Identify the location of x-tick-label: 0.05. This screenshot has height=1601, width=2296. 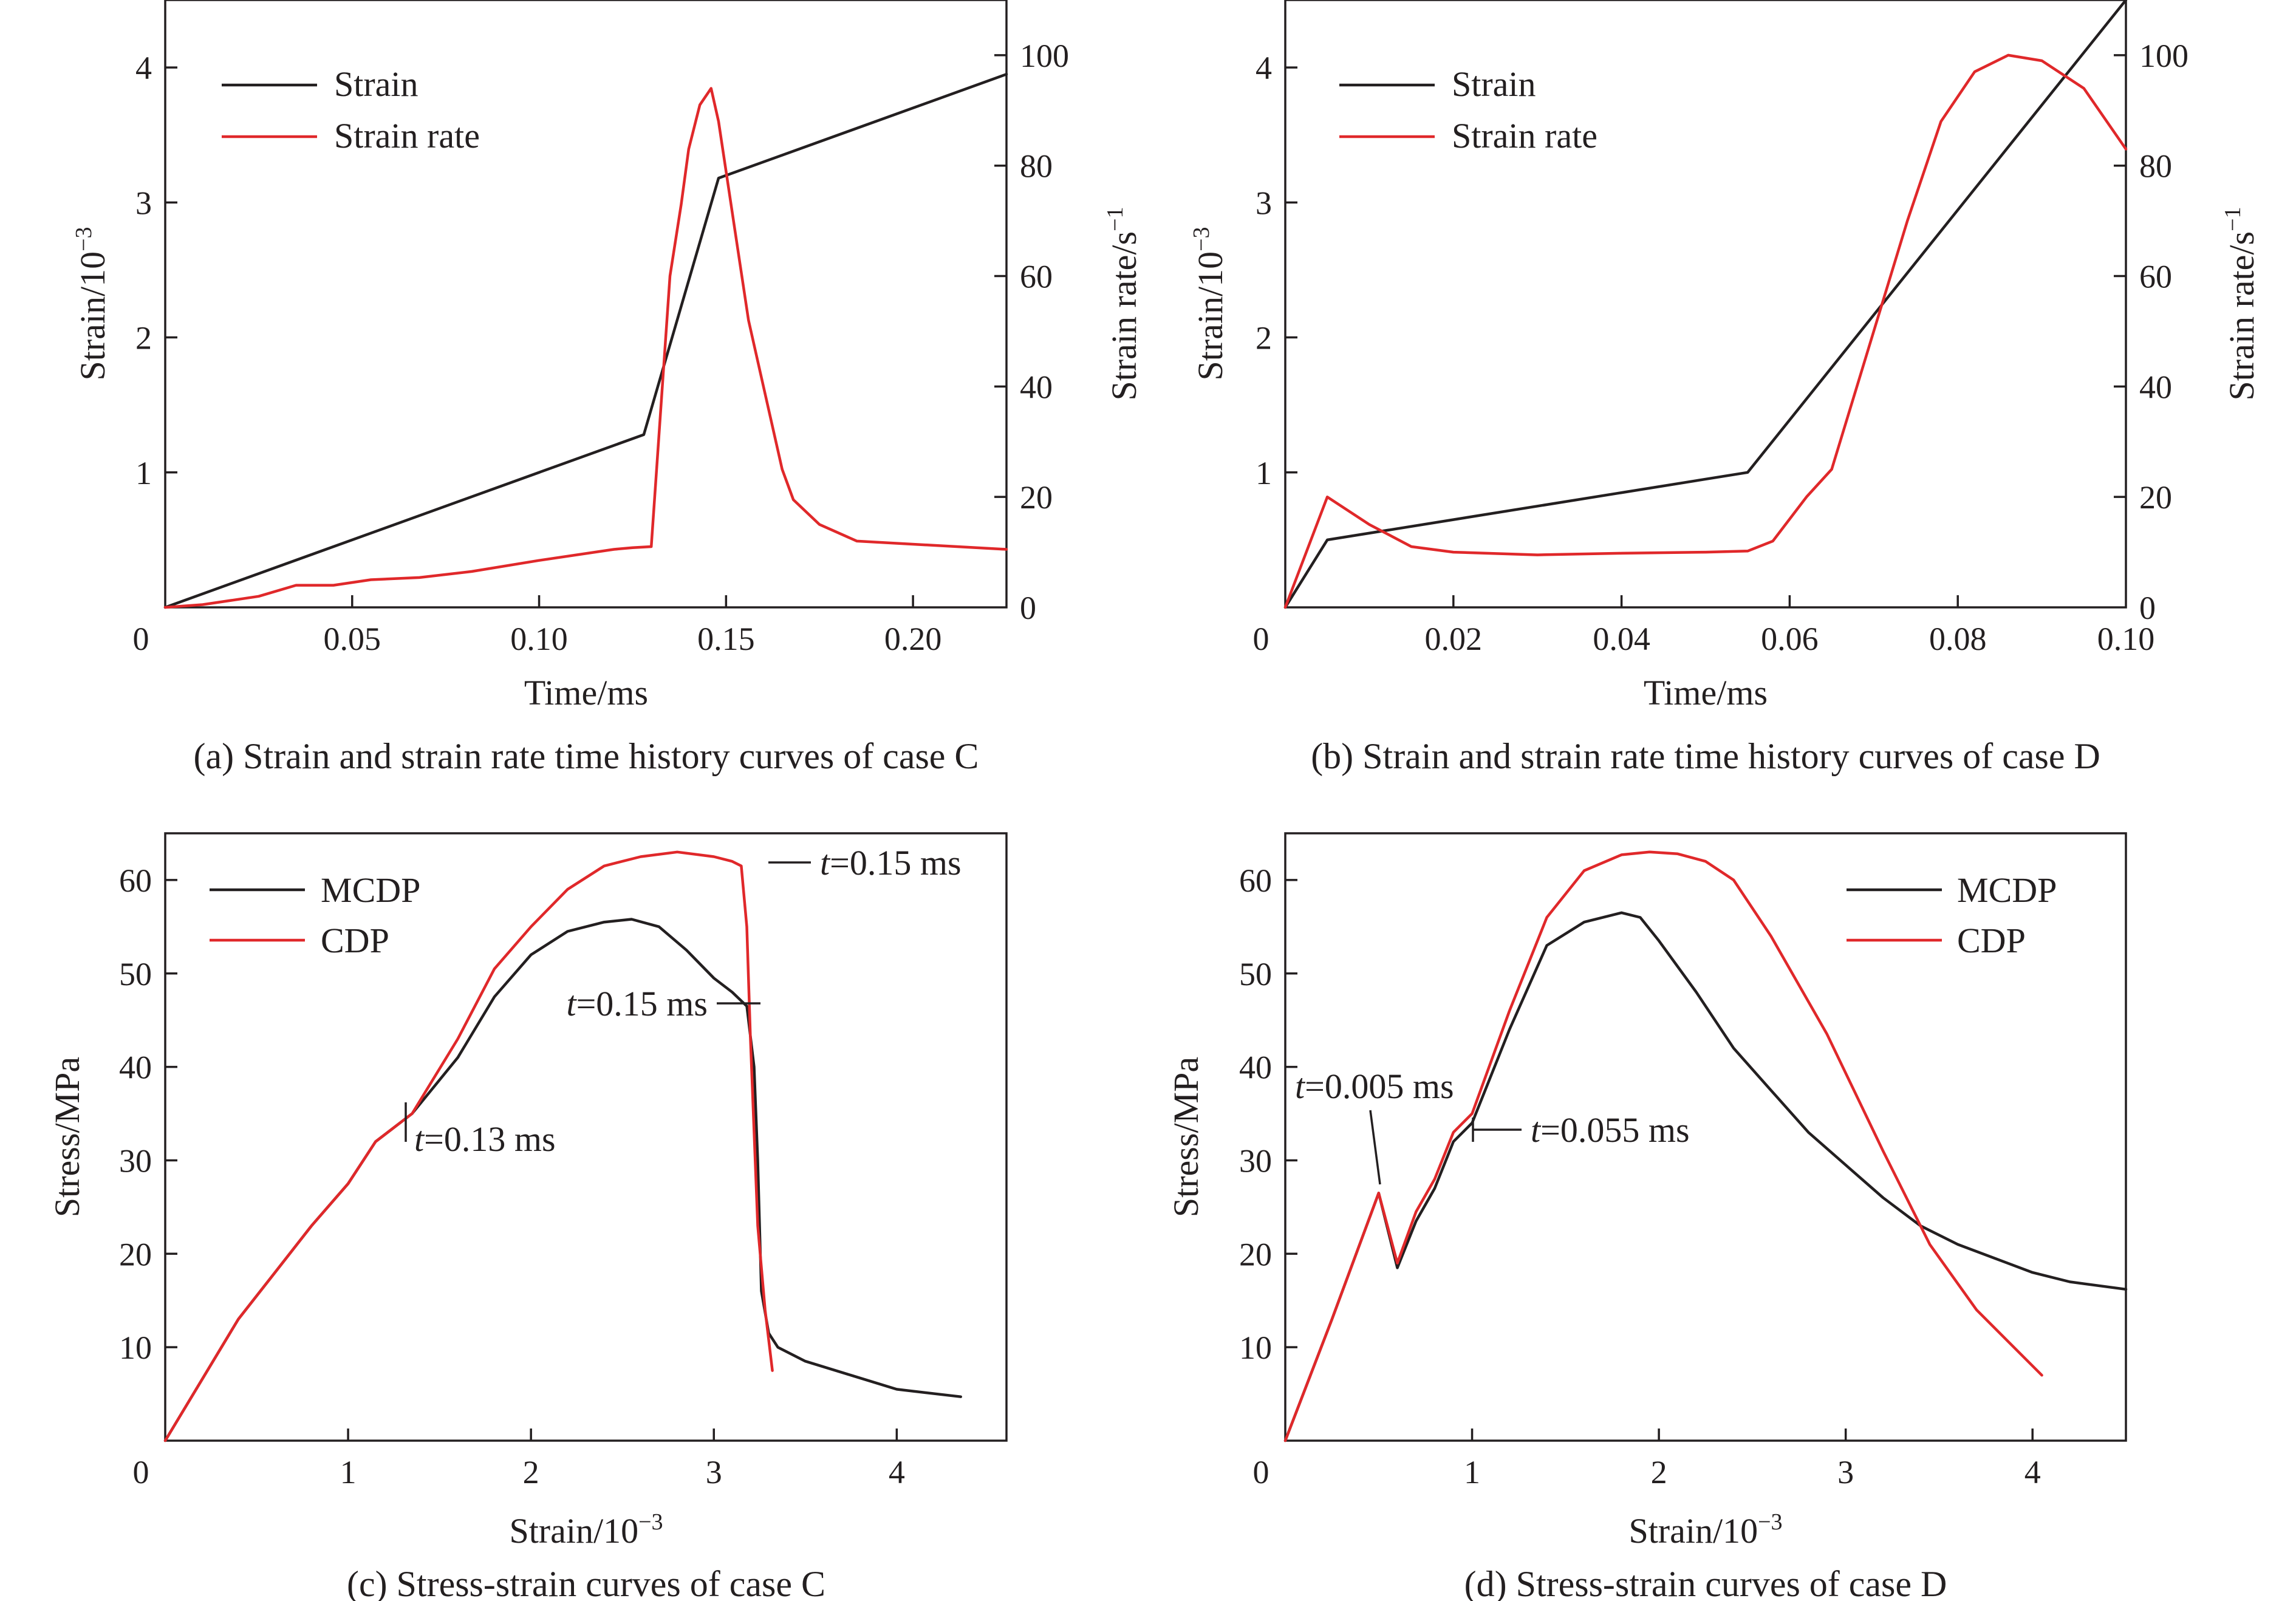
(352, 639).